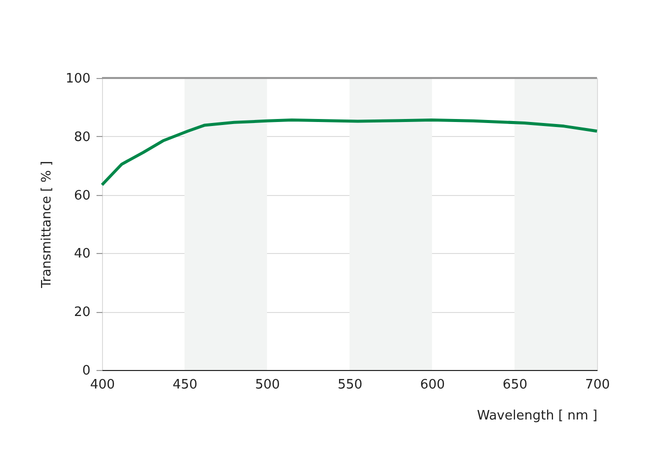 The width and height of the screenshot is (670, 468). Describe the element at coordinates (185, 385) in the screenshot. I see `x-tick-label: 450` at that location.